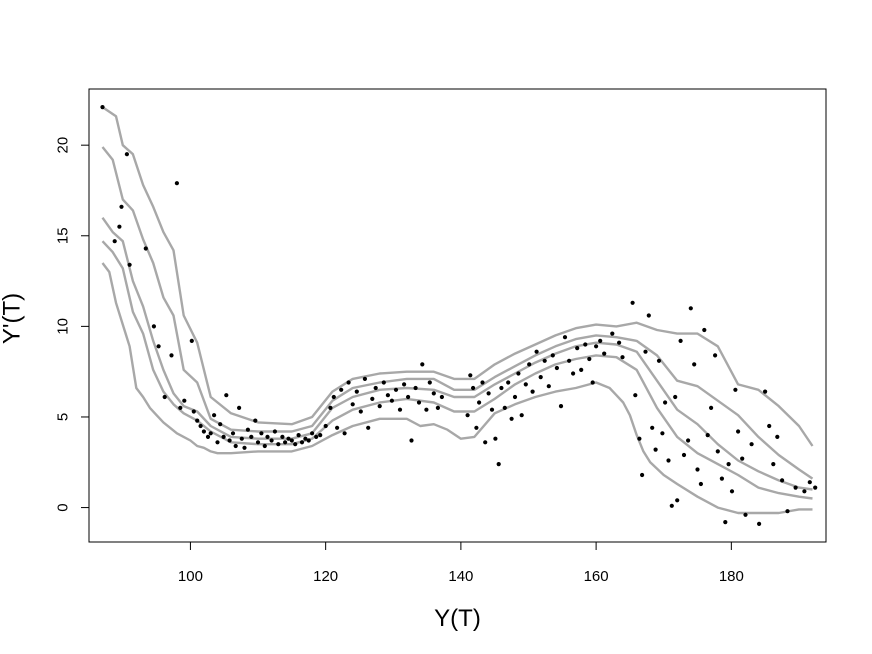 The image size is (872, 654). What do you see at coordinates (13, 318) in the screenshot?
I see `y-axis-title: Y'(T)` at bounding box center [13, 318].